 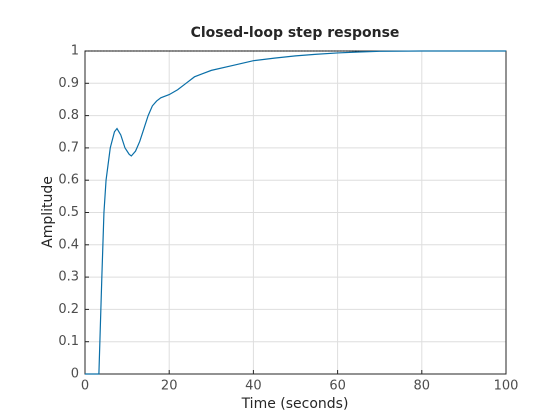 I want to click on x-tick-label: 0, so click(x=85, y=386).